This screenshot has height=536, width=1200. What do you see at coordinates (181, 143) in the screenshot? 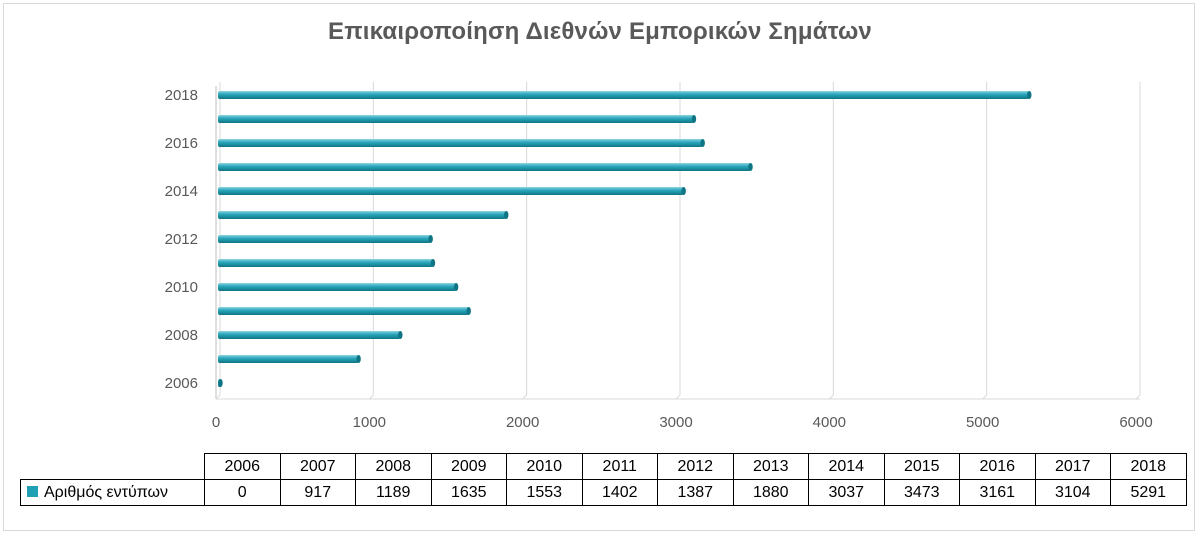
I see `y-tick-label: 2016` at bounding box center [181, 143].